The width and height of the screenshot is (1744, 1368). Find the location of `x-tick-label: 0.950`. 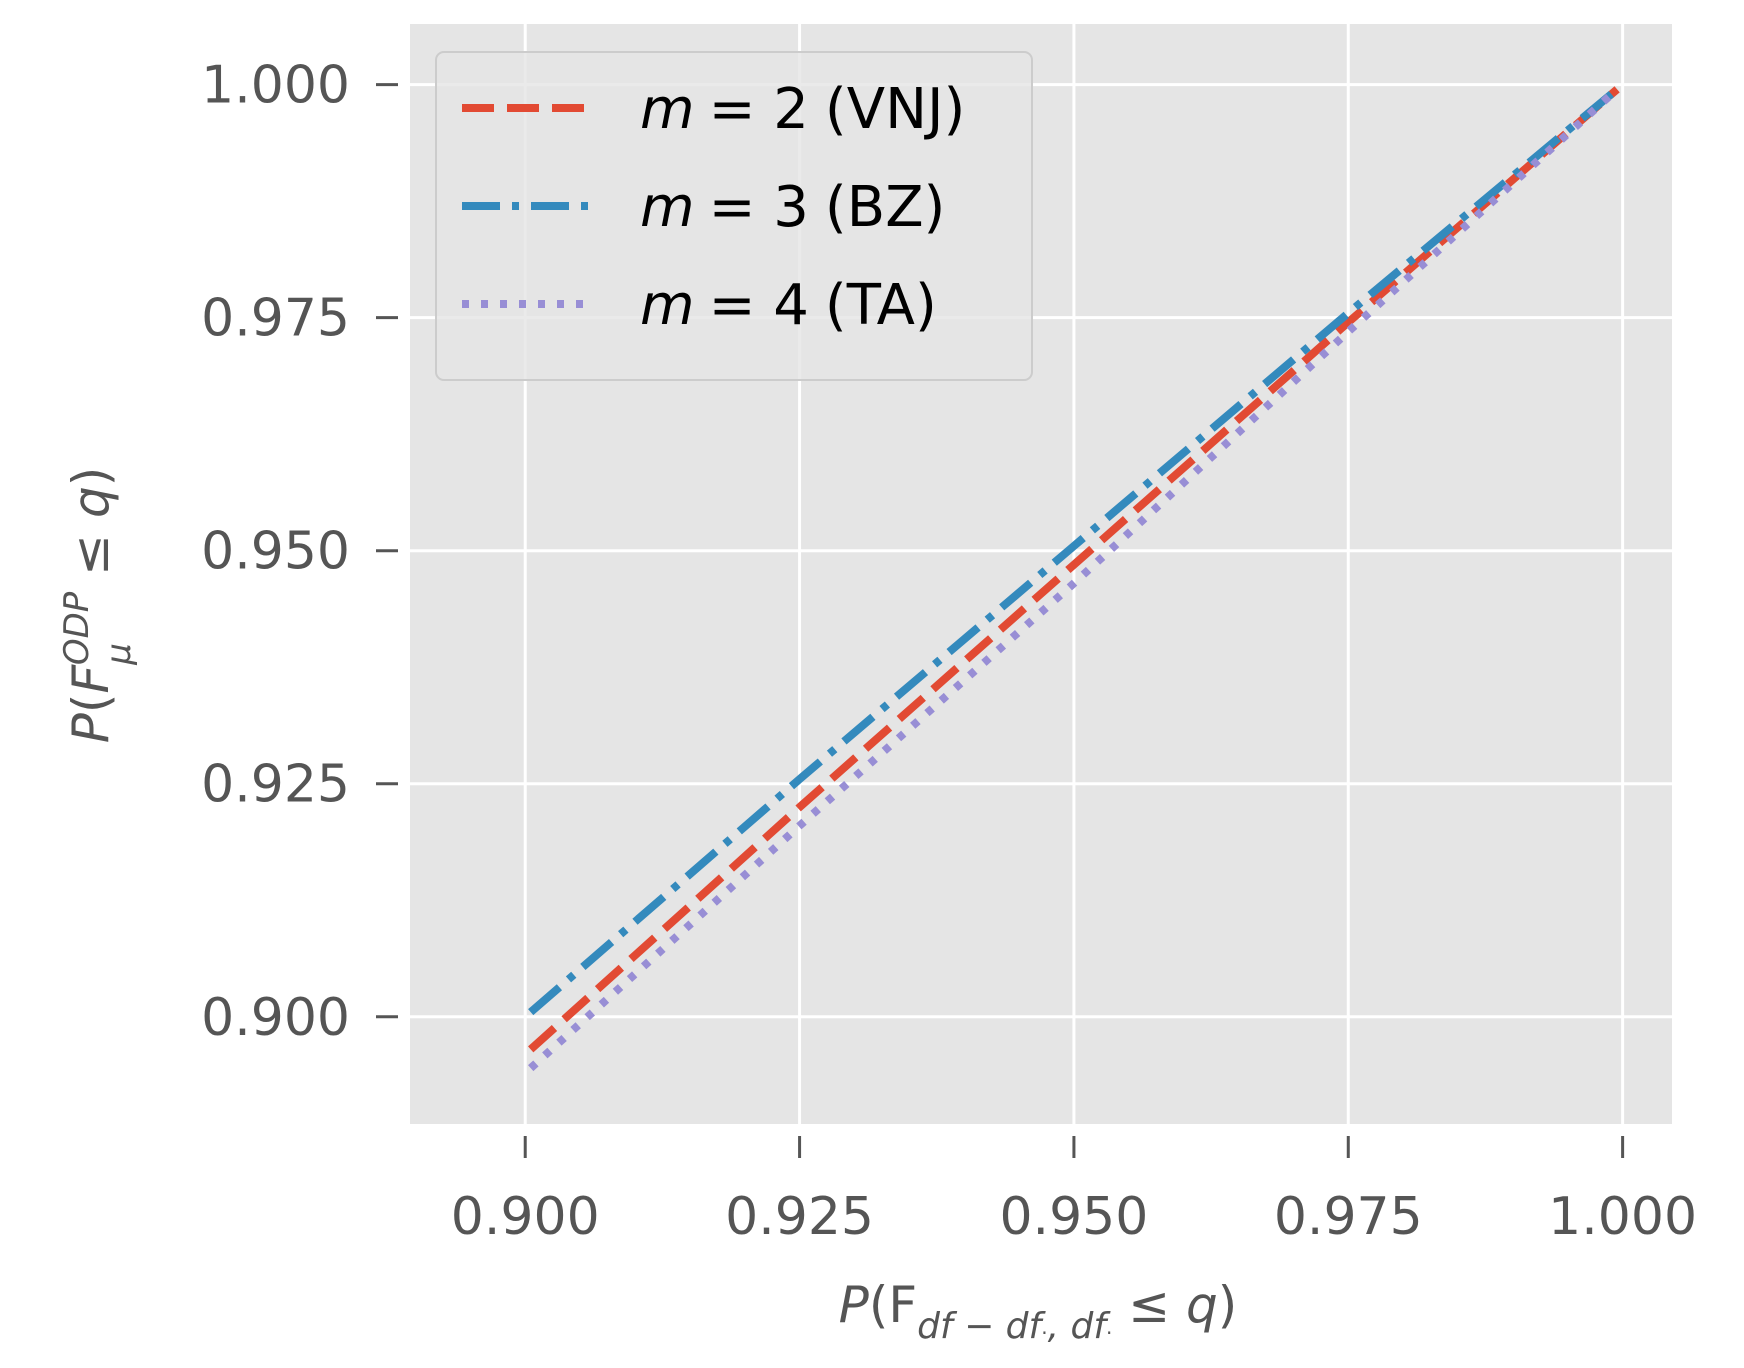

x-tick-label: 0.950 is located at coordinates (1073, 1217).